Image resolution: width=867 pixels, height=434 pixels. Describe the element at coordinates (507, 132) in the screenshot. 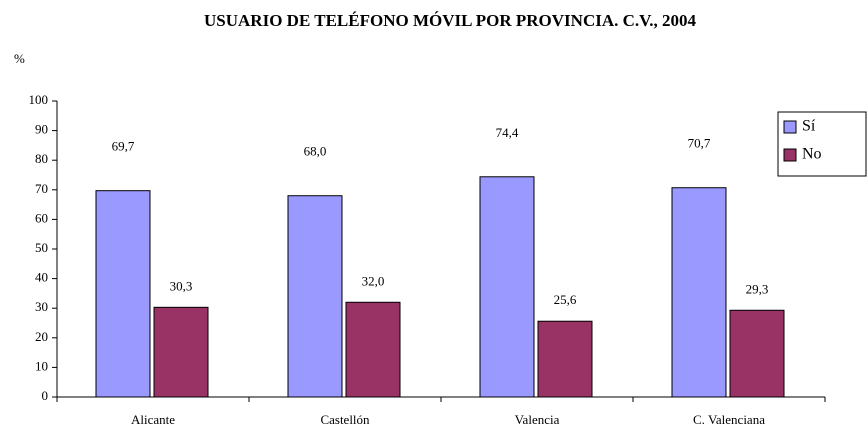

I see `value-label: 74,4` at that location.